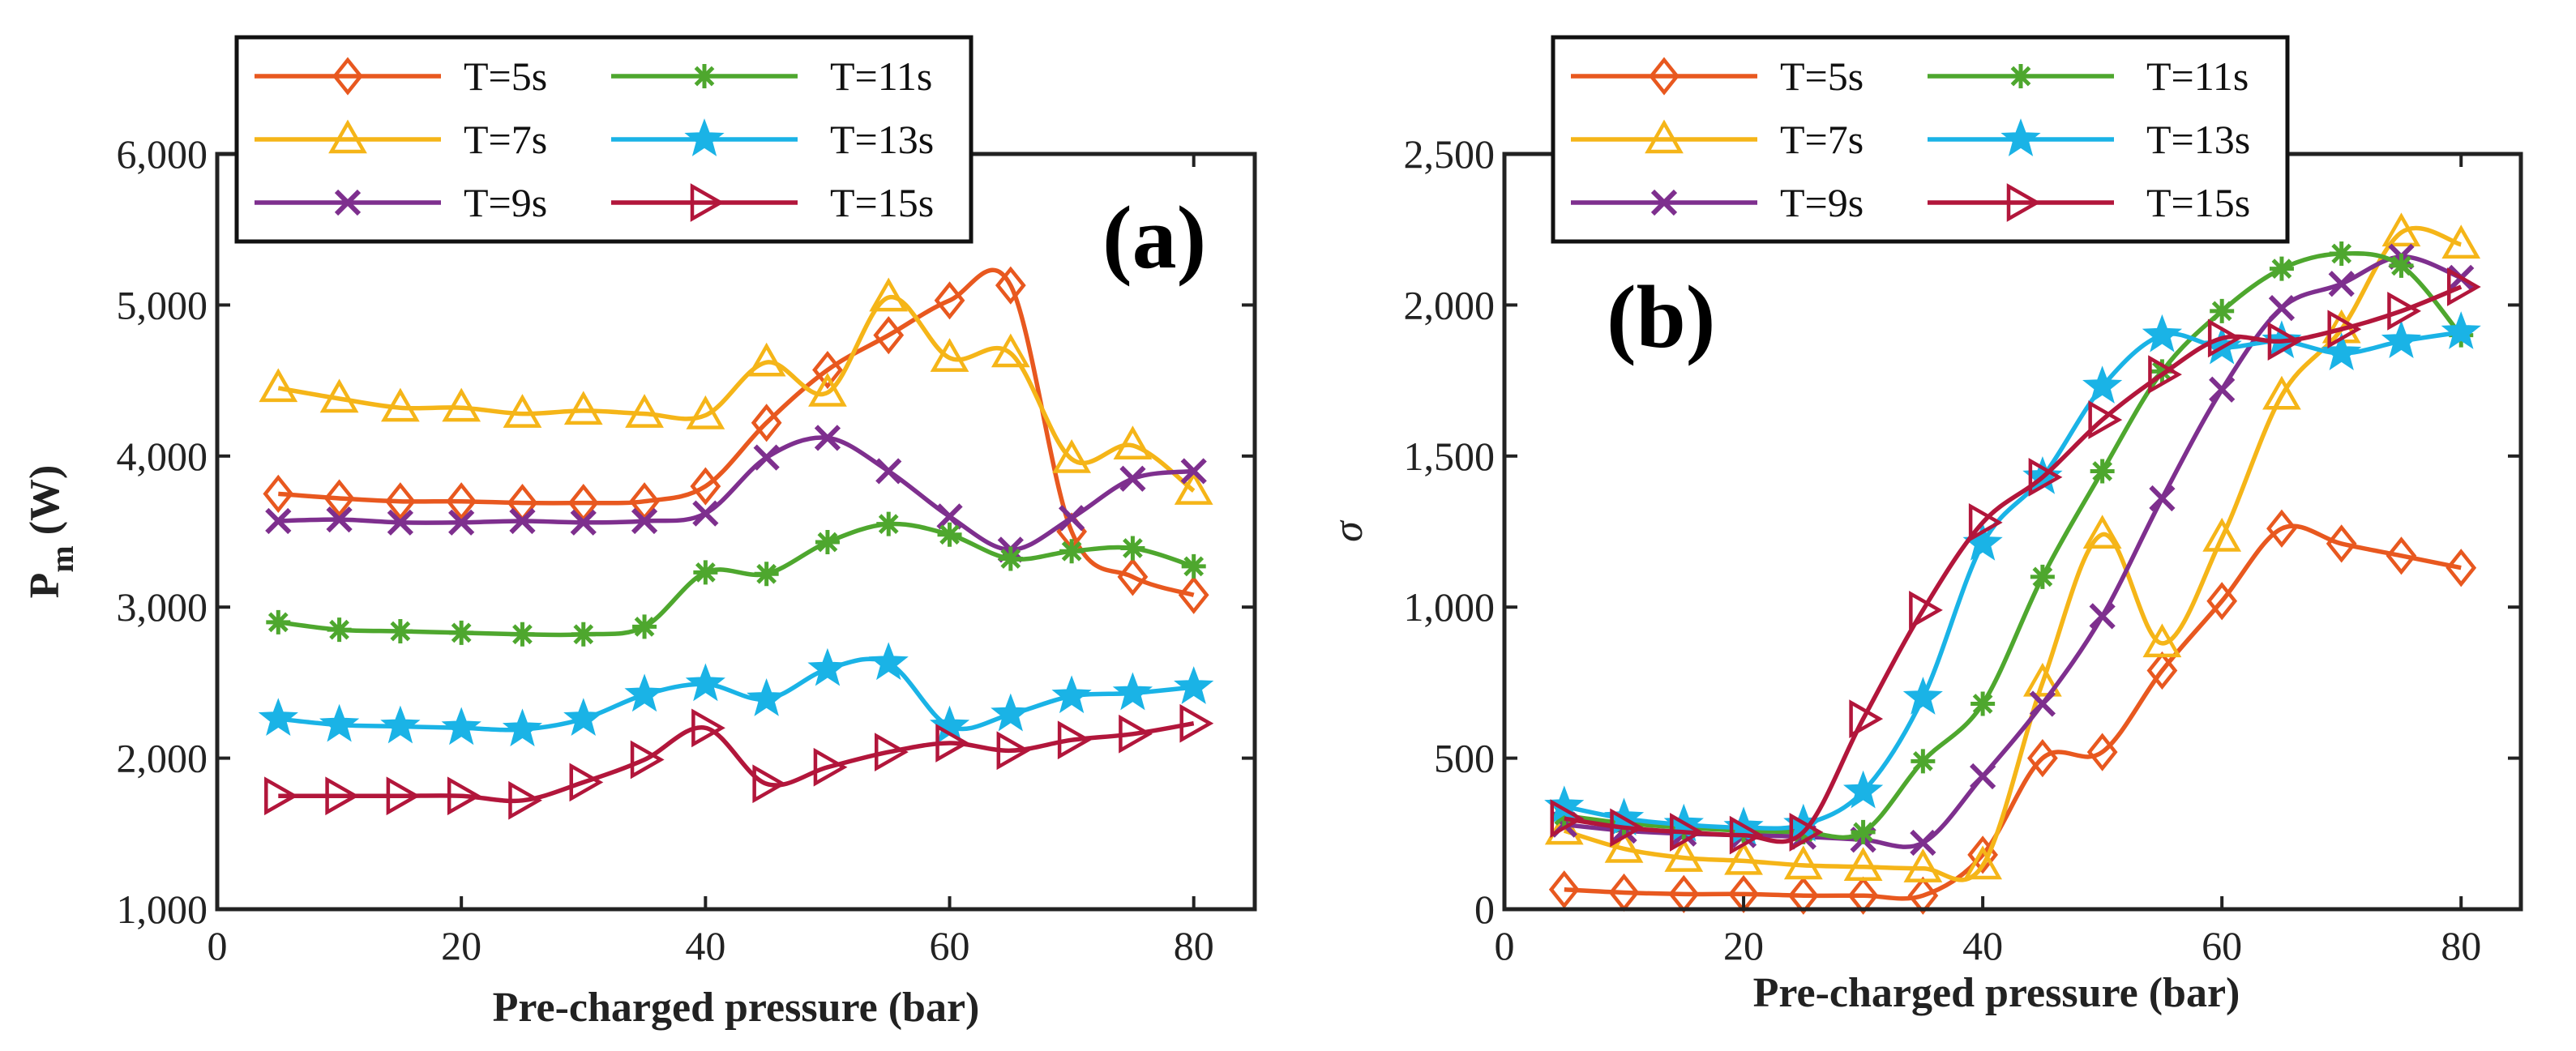  I want to click on legend: T=5s T=7s T=9s T=11s T=13s T=15s, so click(1920, 139).